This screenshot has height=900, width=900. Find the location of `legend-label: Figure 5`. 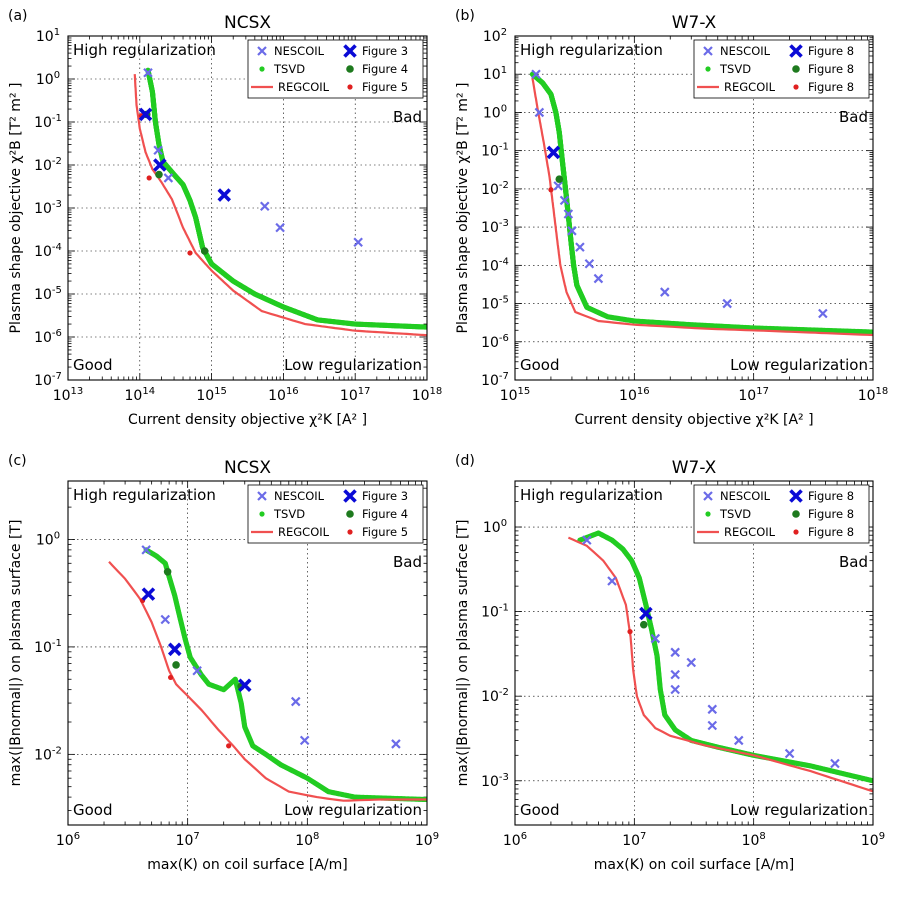

legend-label: Figure 5 is located at coordinates (385, 87).